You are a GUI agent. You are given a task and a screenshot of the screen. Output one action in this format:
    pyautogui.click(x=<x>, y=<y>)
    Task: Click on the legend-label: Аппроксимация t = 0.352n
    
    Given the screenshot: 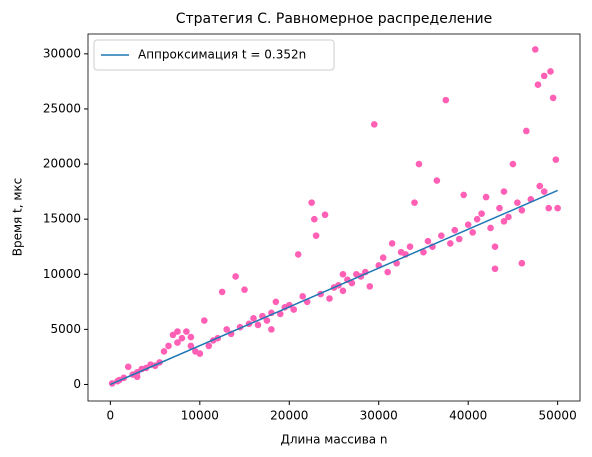 What is the action you would take?
    pyautogui.click(x=222, y=55)
    